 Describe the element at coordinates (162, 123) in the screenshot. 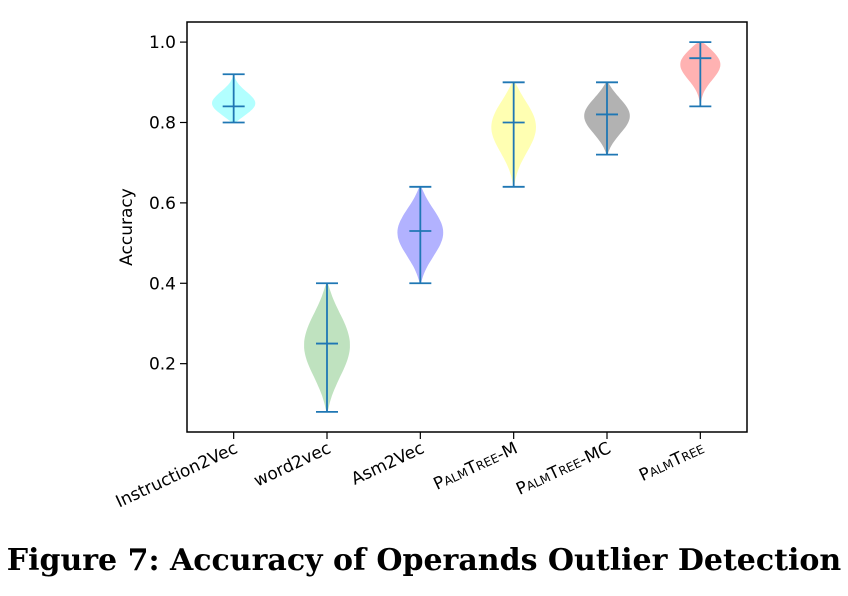

I see `y-tick-label: 0.8` at that location.